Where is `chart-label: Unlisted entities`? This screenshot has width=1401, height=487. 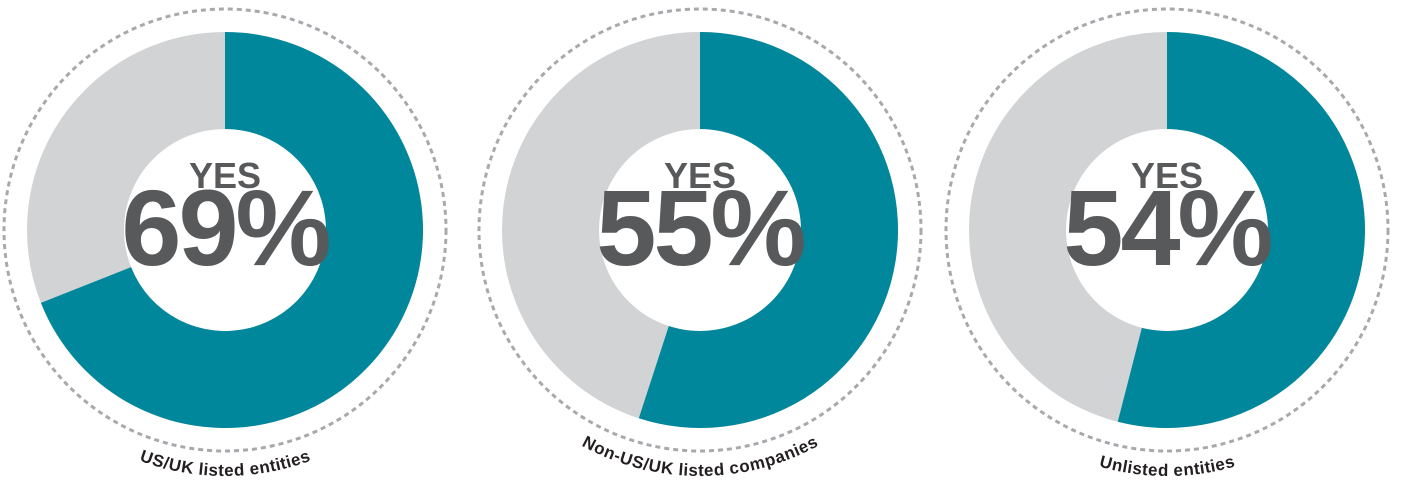
chart-label: Unlisted entities is located at coordinates (1167, 466).